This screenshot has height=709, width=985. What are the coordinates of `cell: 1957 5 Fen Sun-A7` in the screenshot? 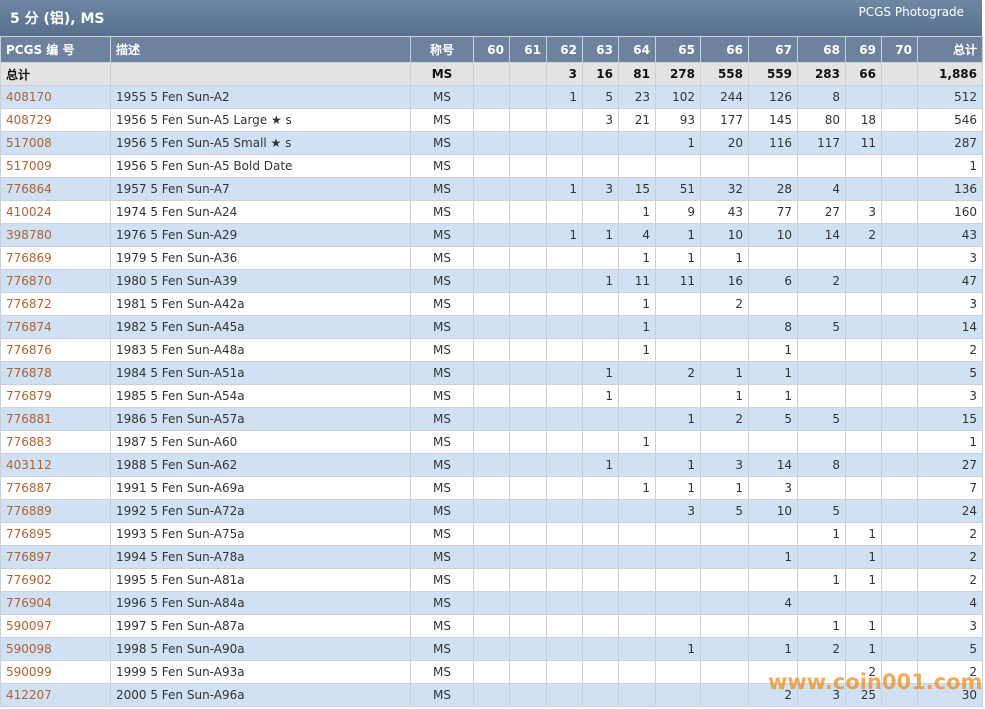 It's located at (260, 189).